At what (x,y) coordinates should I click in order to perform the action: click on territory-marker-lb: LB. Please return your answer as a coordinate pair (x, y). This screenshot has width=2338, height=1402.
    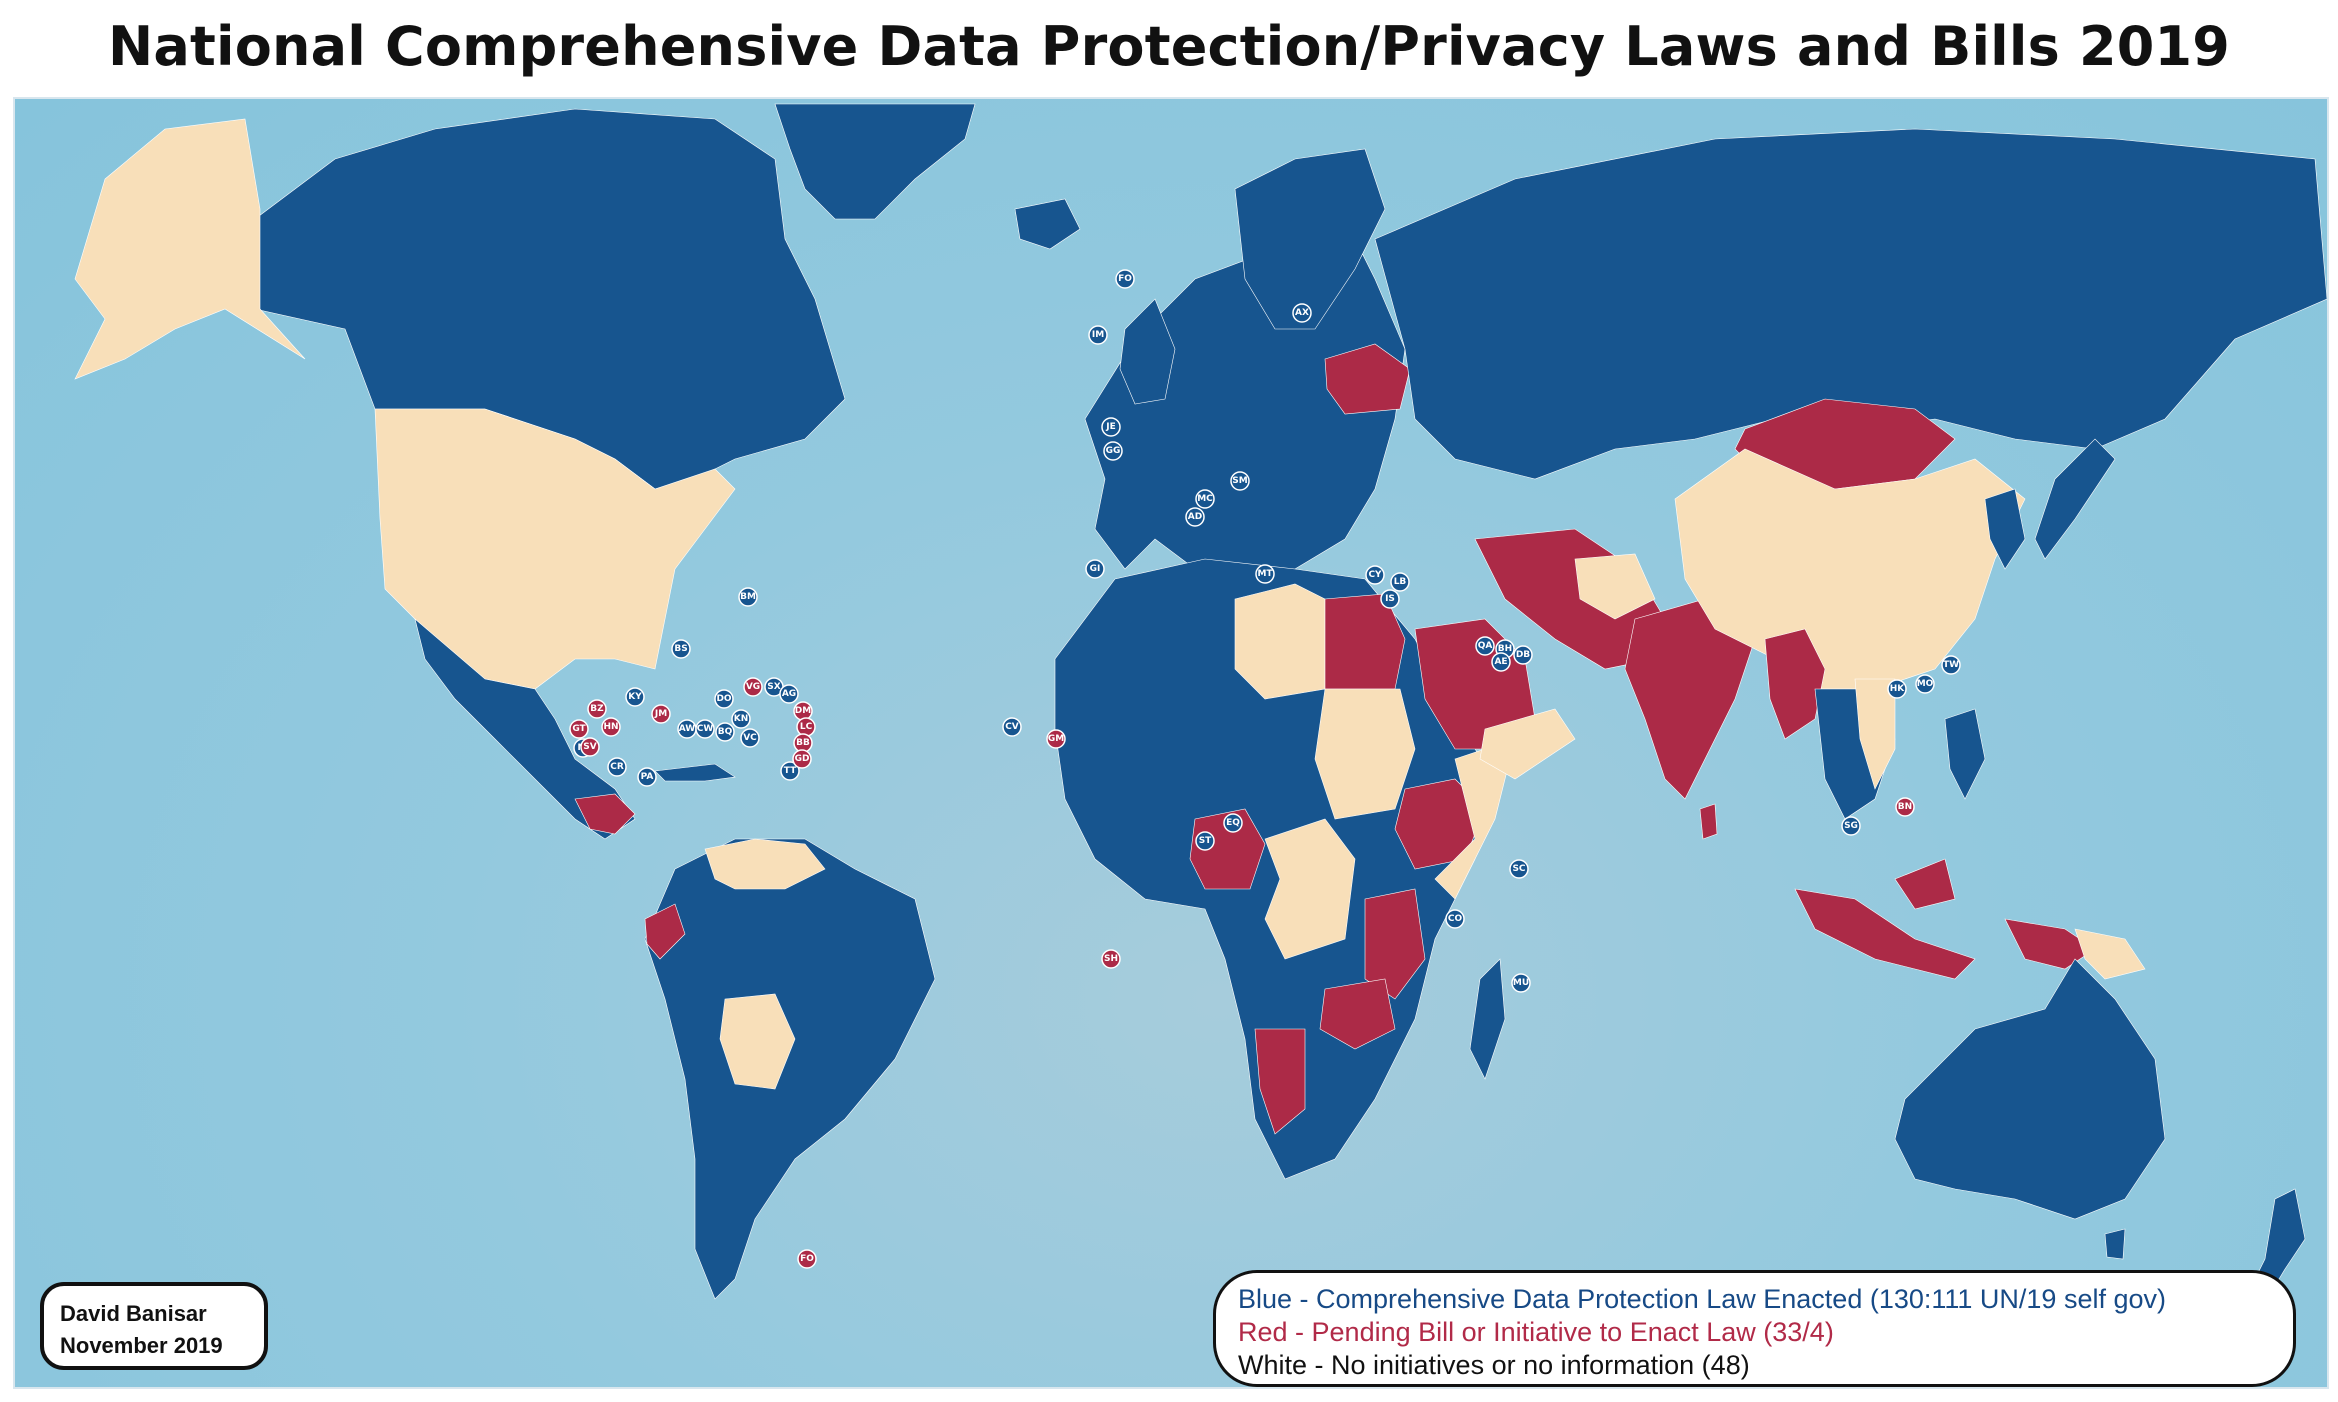
    Looking at the image, I should click on (1400, 582).